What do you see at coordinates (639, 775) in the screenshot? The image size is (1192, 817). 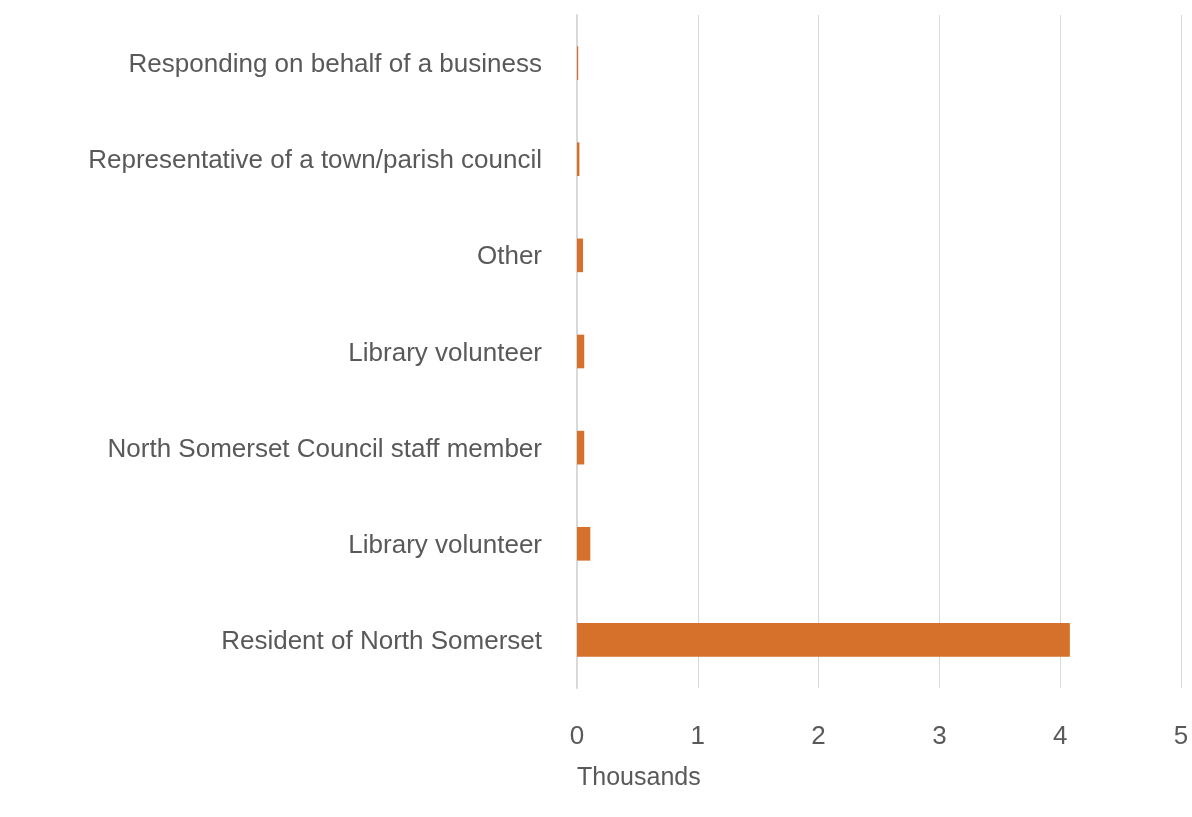 I see `x-axis-title: Thousands` at bounding box center [639, 775].